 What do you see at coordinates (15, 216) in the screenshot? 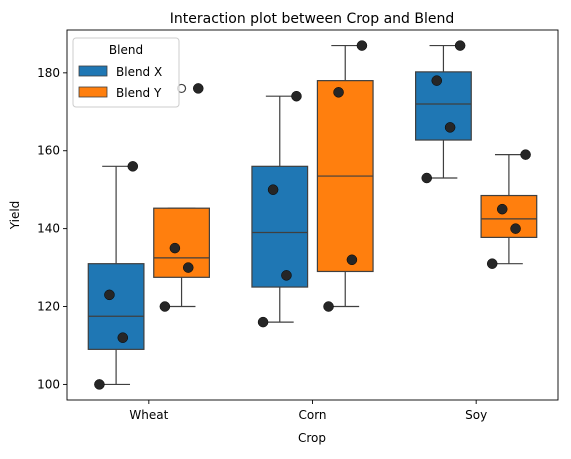
I see `y-axis-label: Yield` at bounding box center [15, 216].